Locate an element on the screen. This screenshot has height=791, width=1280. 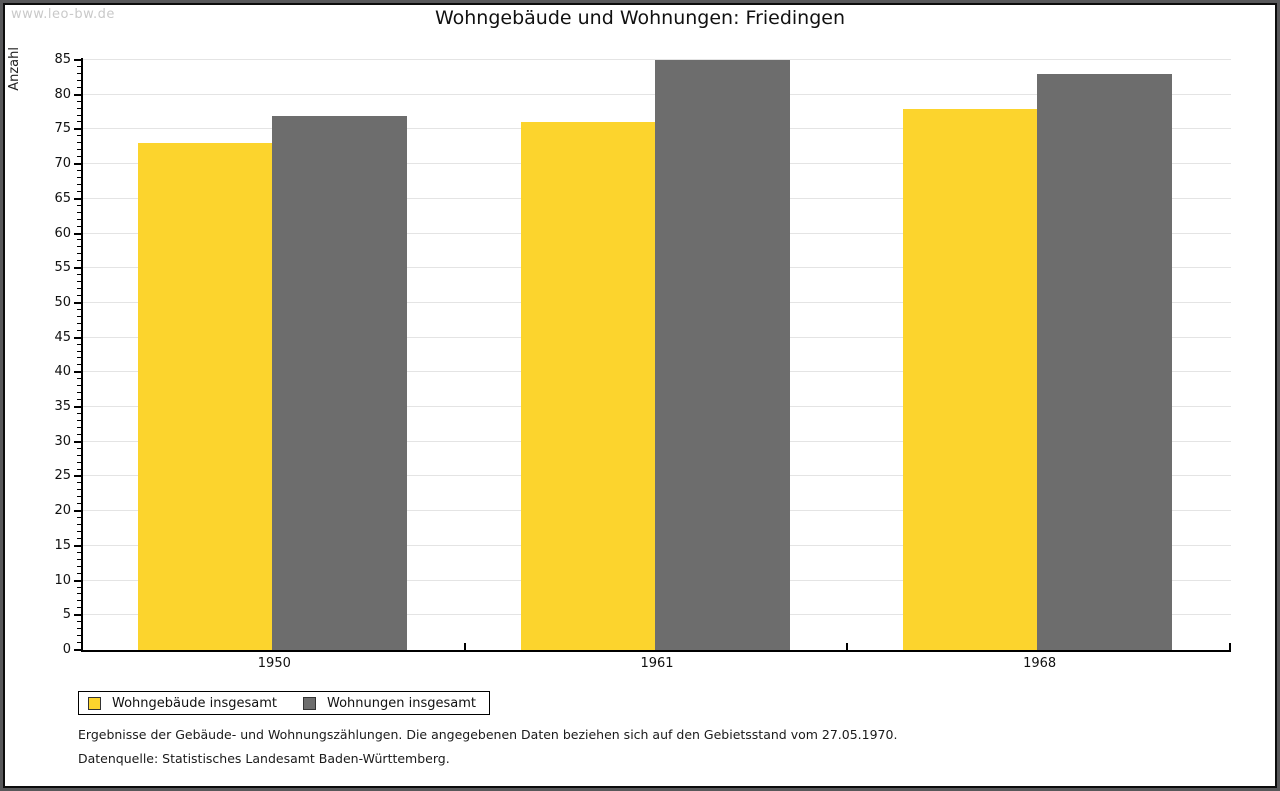
y-tick-label-45: 45 is located at coordinates (62, 337).